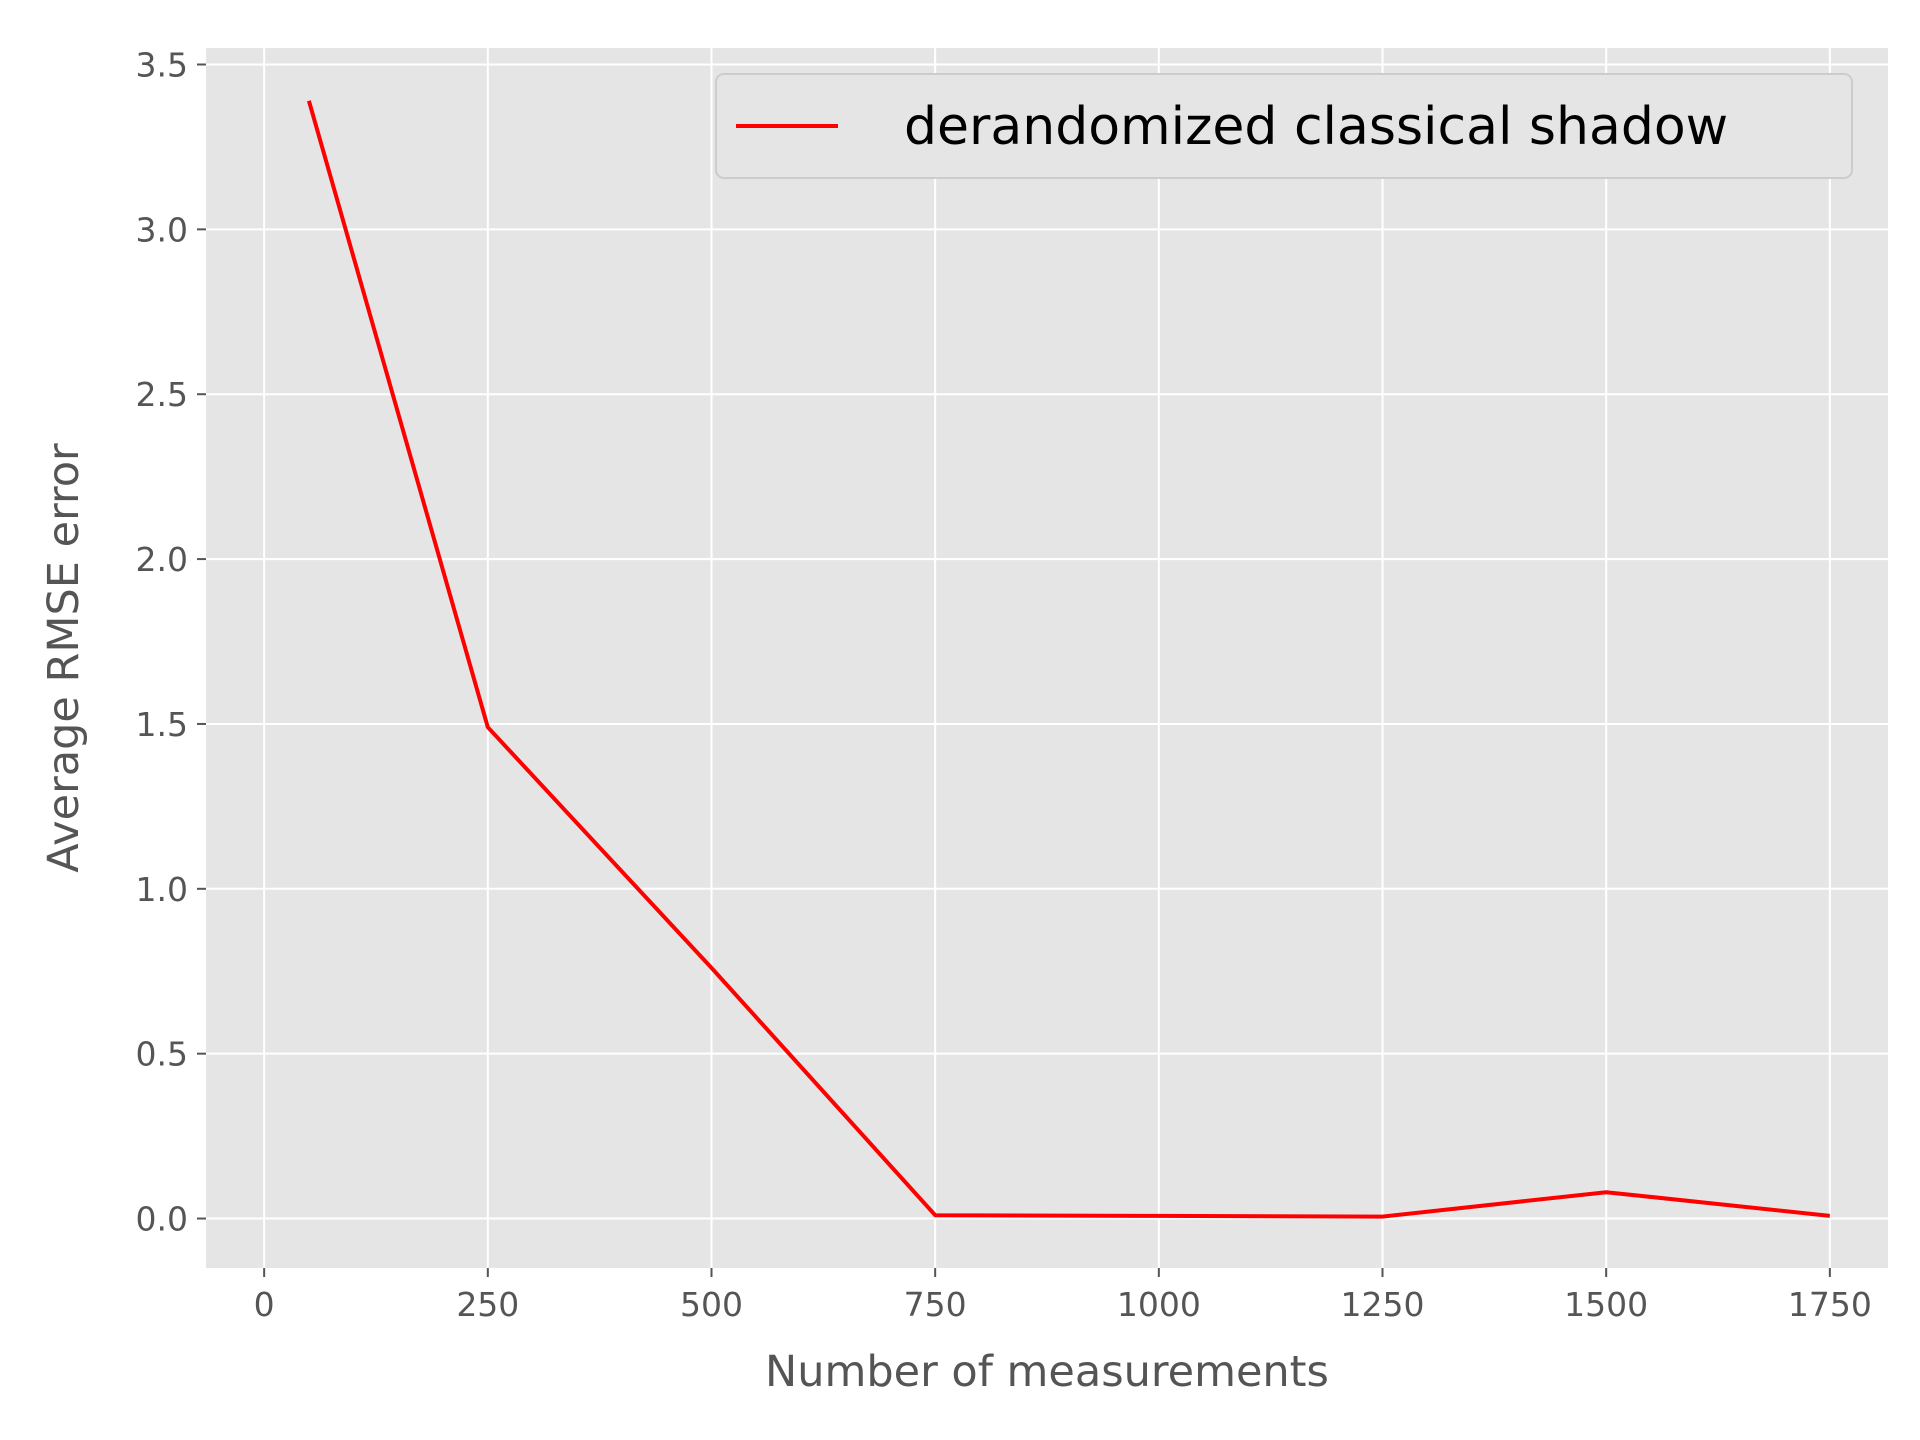 The width and height of the screenshot is (1920, 1440). What do you see at coordinates (162, 229) in the screenshot?
I see `y-tick-label: 3.0` at bounding box center [162, 229].